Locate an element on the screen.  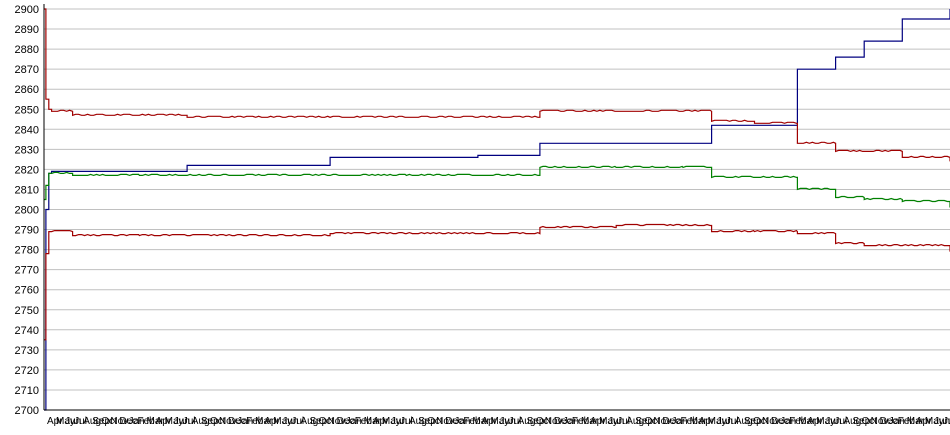
y-tick-label: 2700 is located at coordinates (27, 411).